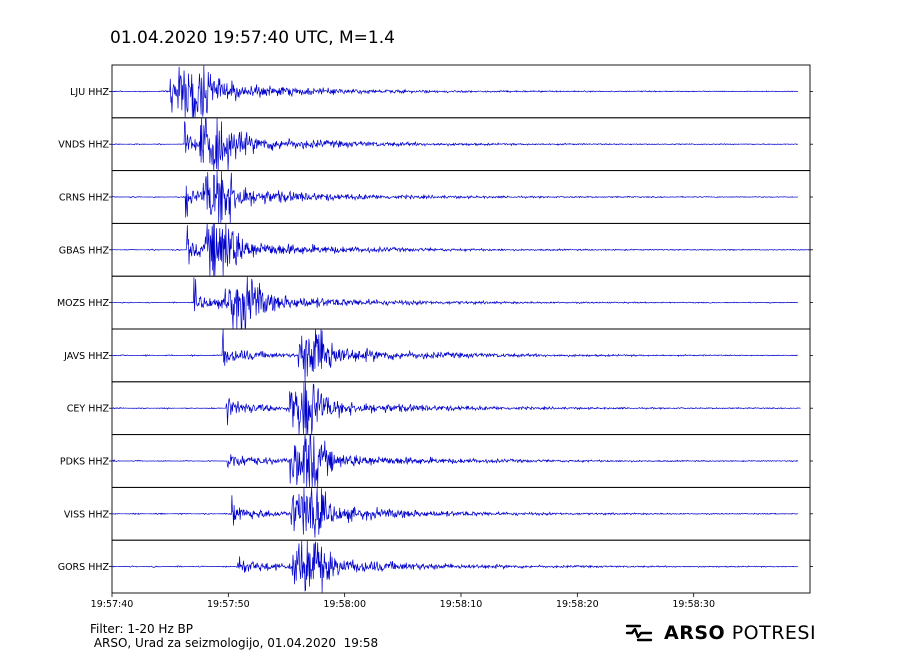  Describe the element at coordinates (87, 514) in the screenshot. I see `station-label: VISS HHZ` at that location.